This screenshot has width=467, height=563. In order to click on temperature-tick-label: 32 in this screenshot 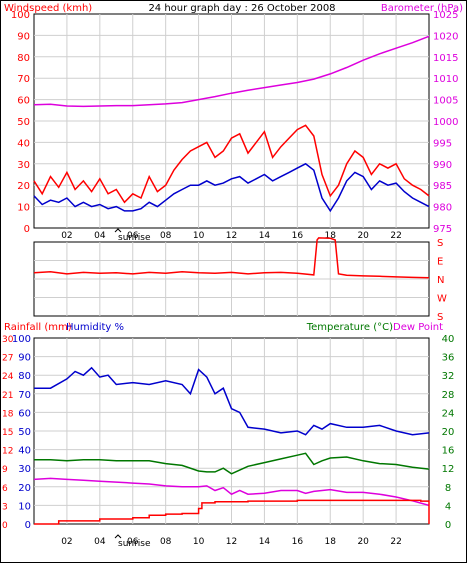, I will do `click(448, 376)`.